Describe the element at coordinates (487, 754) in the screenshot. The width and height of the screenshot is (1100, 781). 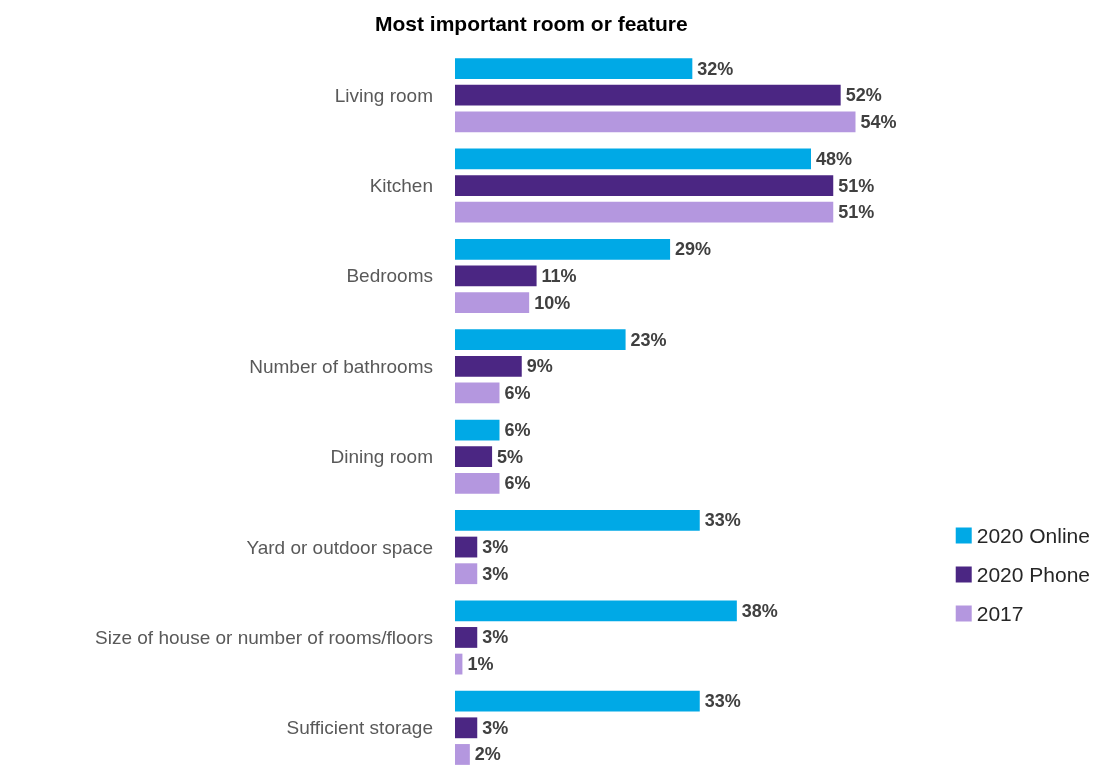
I see `data-label: 2%` at that location.